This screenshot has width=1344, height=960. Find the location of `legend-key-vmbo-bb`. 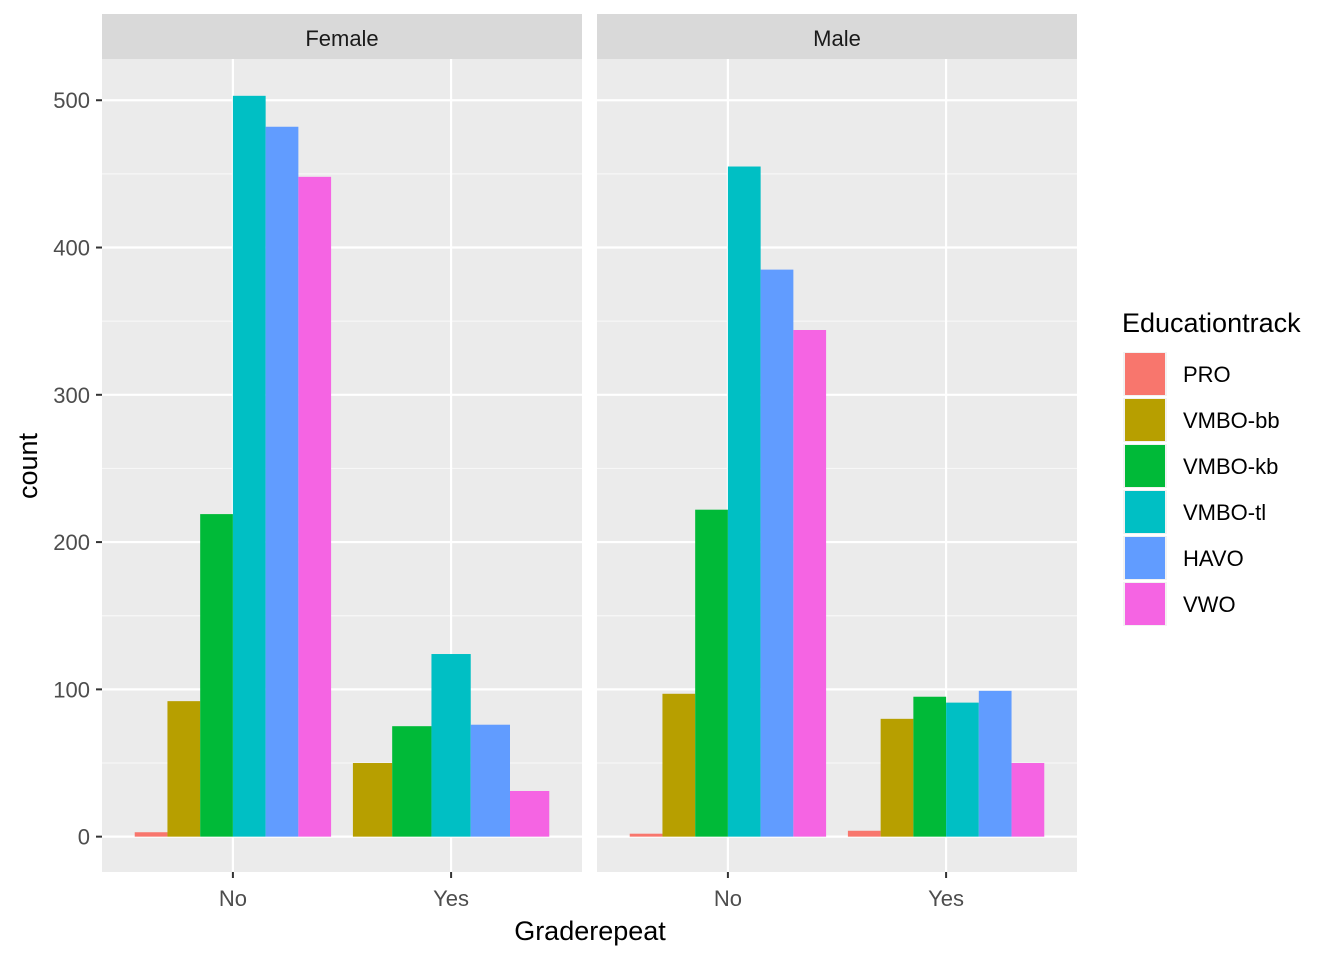

legend-key-vmbo-bb is located at coordinates (1145, 420).